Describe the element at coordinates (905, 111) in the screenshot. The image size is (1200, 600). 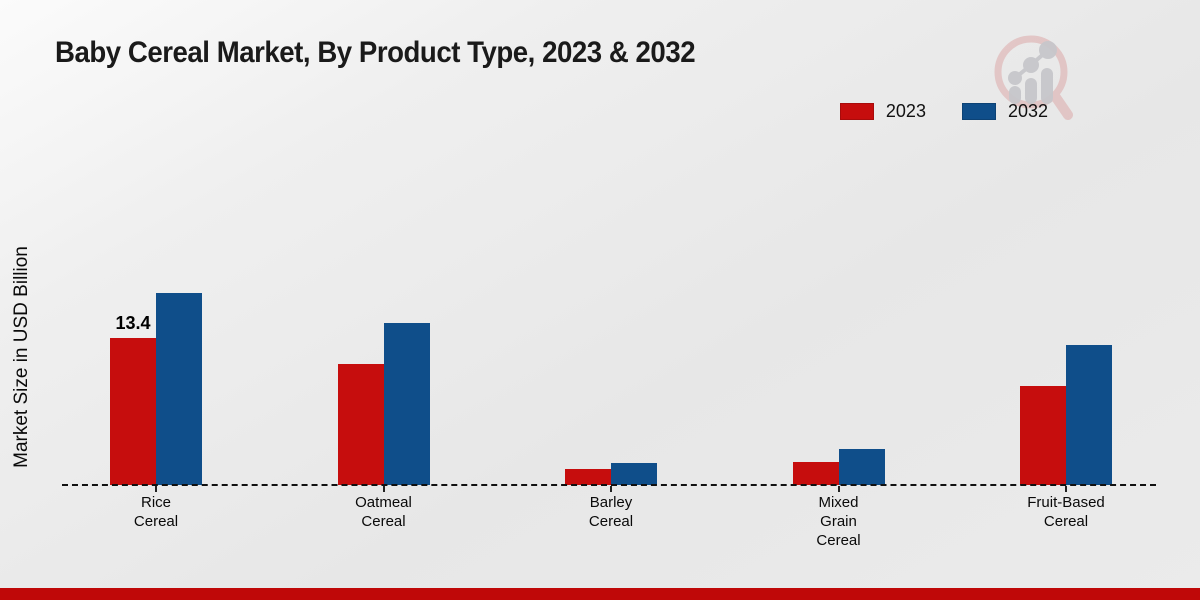
I see `legend-label-2023: 2023` at that location.